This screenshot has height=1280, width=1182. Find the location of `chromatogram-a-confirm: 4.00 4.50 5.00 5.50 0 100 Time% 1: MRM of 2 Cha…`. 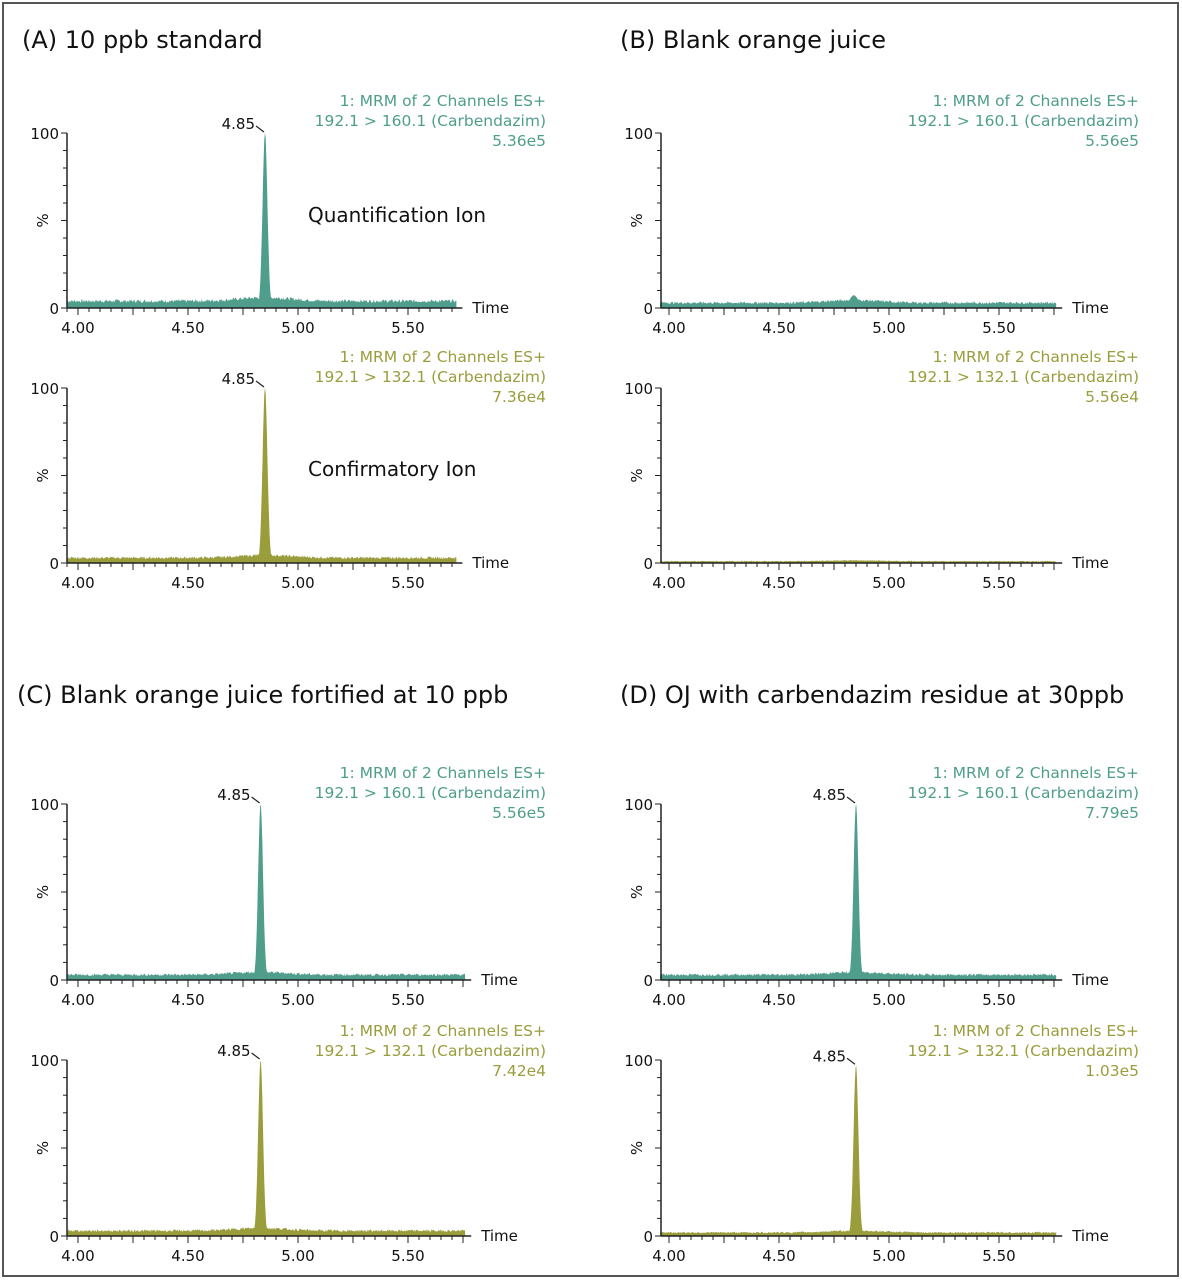

chromatogram-a-confirm: 4.00 4.50 5.00 5.50 0 100 Time% 1: MRM of 2 Cha… is located at coordinates (288, 470).